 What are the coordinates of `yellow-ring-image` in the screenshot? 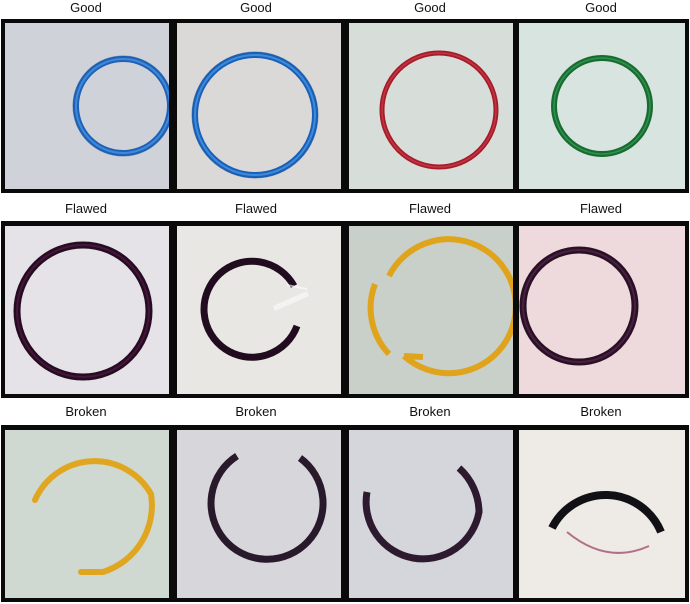 It's located at (431, 310).